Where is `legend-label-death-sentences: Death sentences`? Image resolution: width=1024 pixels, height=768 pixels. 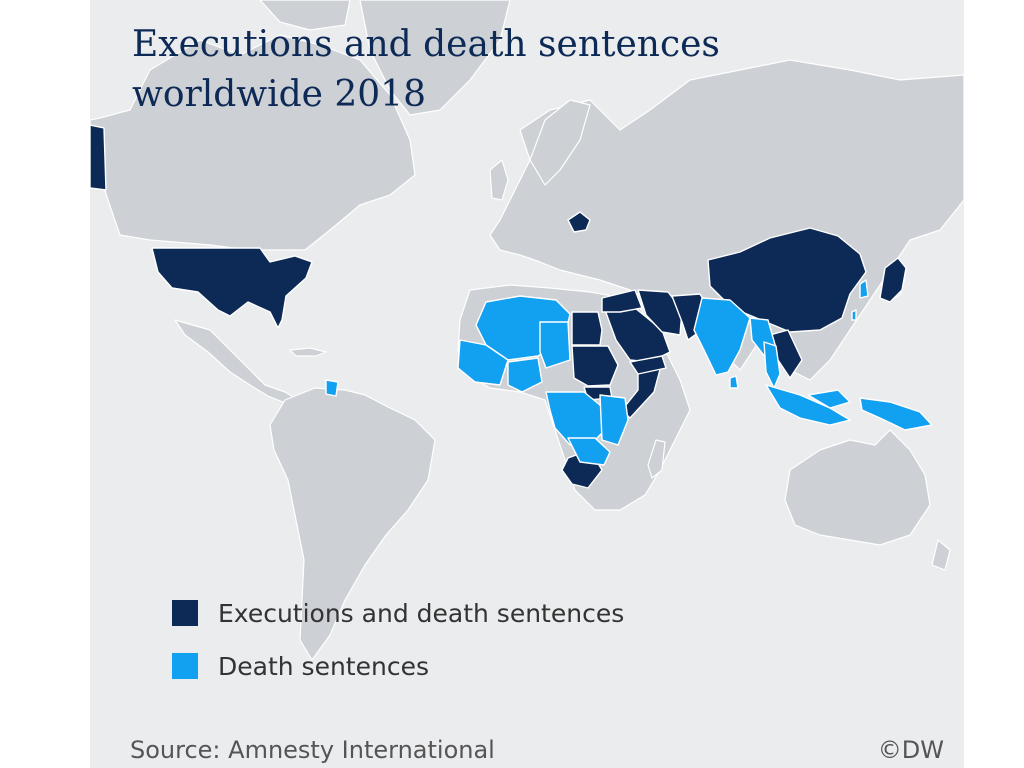 legend-label-death-sentences: Death sentences is located at coordinates (323, 666).